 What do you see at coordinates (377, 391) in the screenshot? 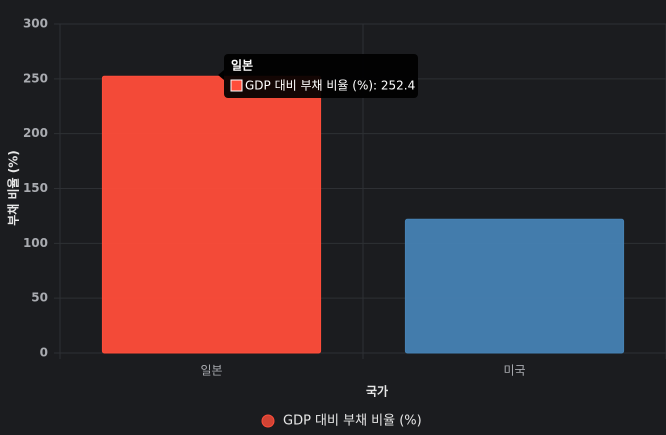
I see `x-axis-label: 국가` at bounding box center [377, 391].